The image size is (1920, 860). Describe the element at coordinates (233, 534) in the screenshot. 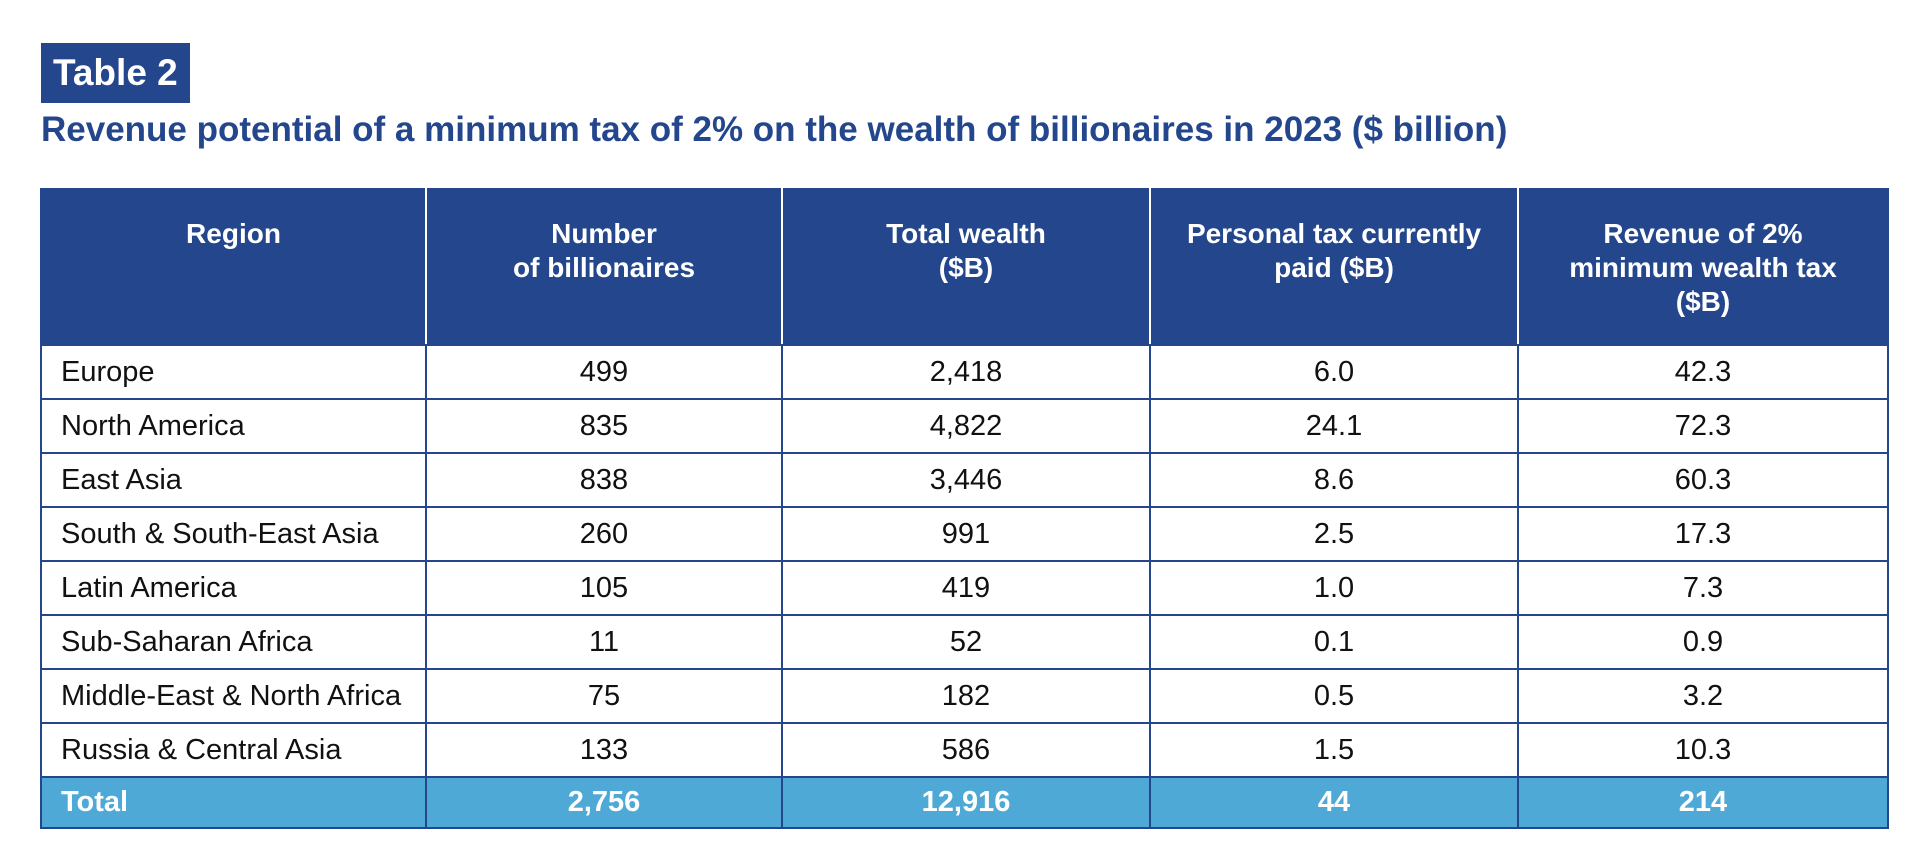

I see `region-cell: South & South-East Asia` at that location.